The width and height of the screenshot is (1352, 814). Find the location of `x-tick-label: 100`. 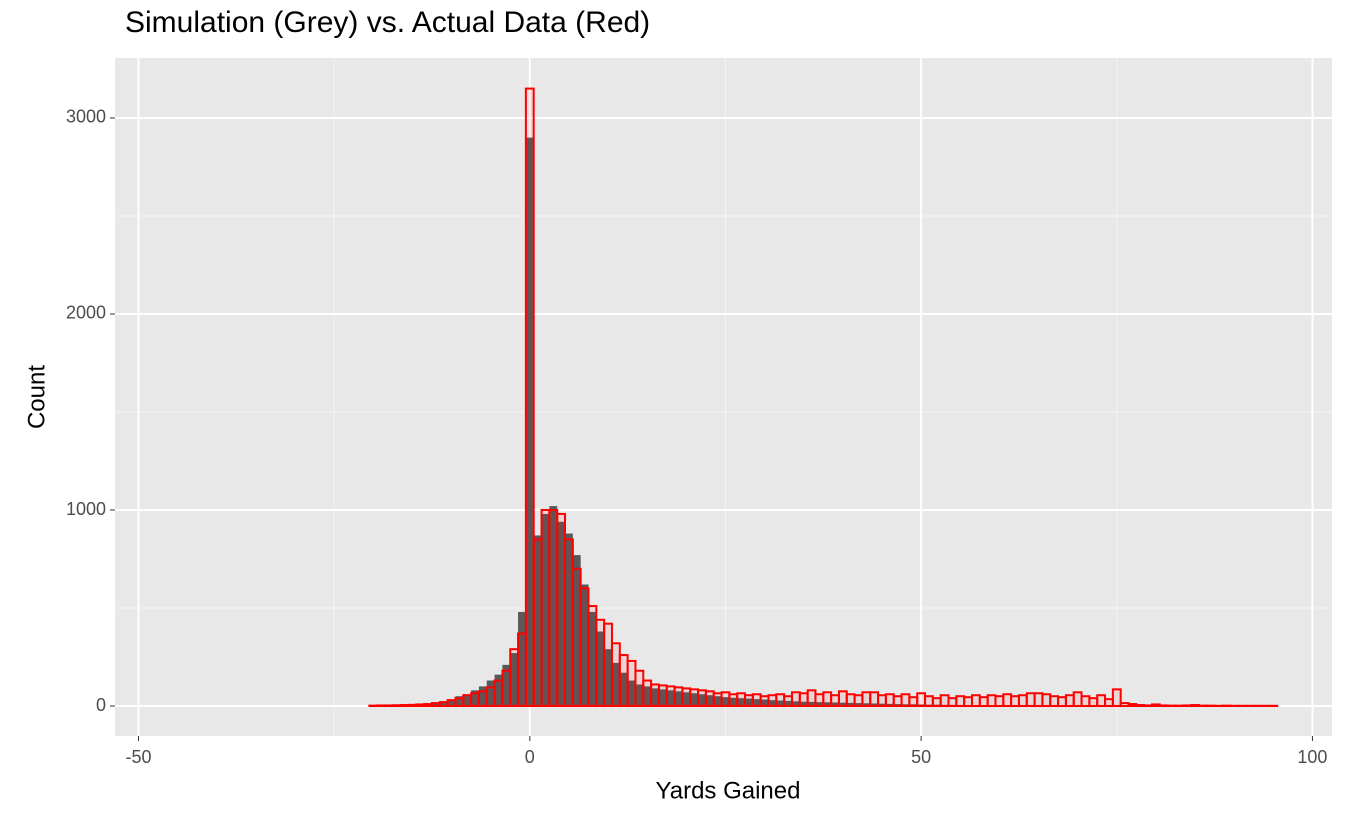

x-tick-label: 100 is located at coordinates (1312, 757).